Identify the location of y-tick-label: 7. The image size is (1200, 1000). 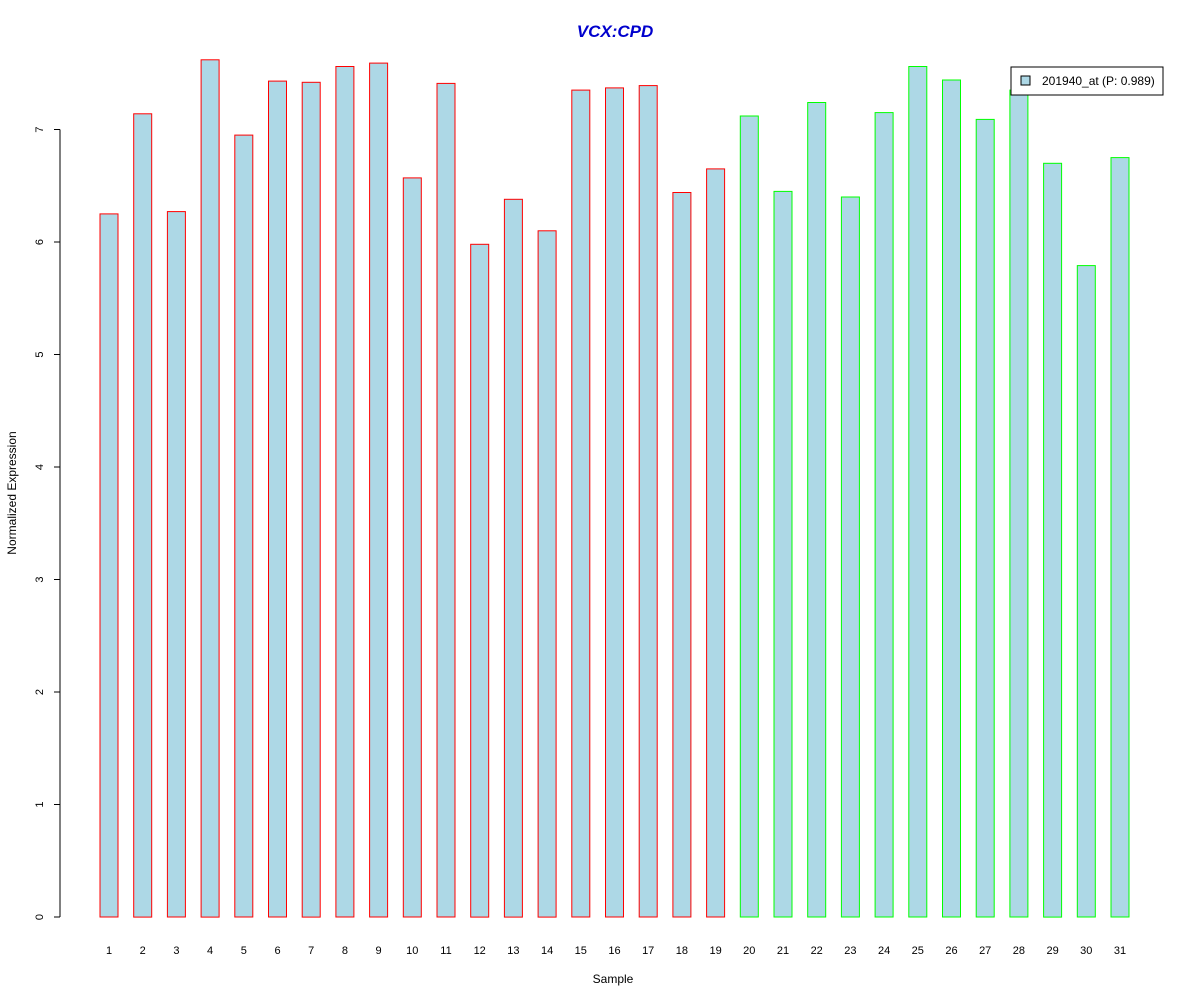
(40, 129).